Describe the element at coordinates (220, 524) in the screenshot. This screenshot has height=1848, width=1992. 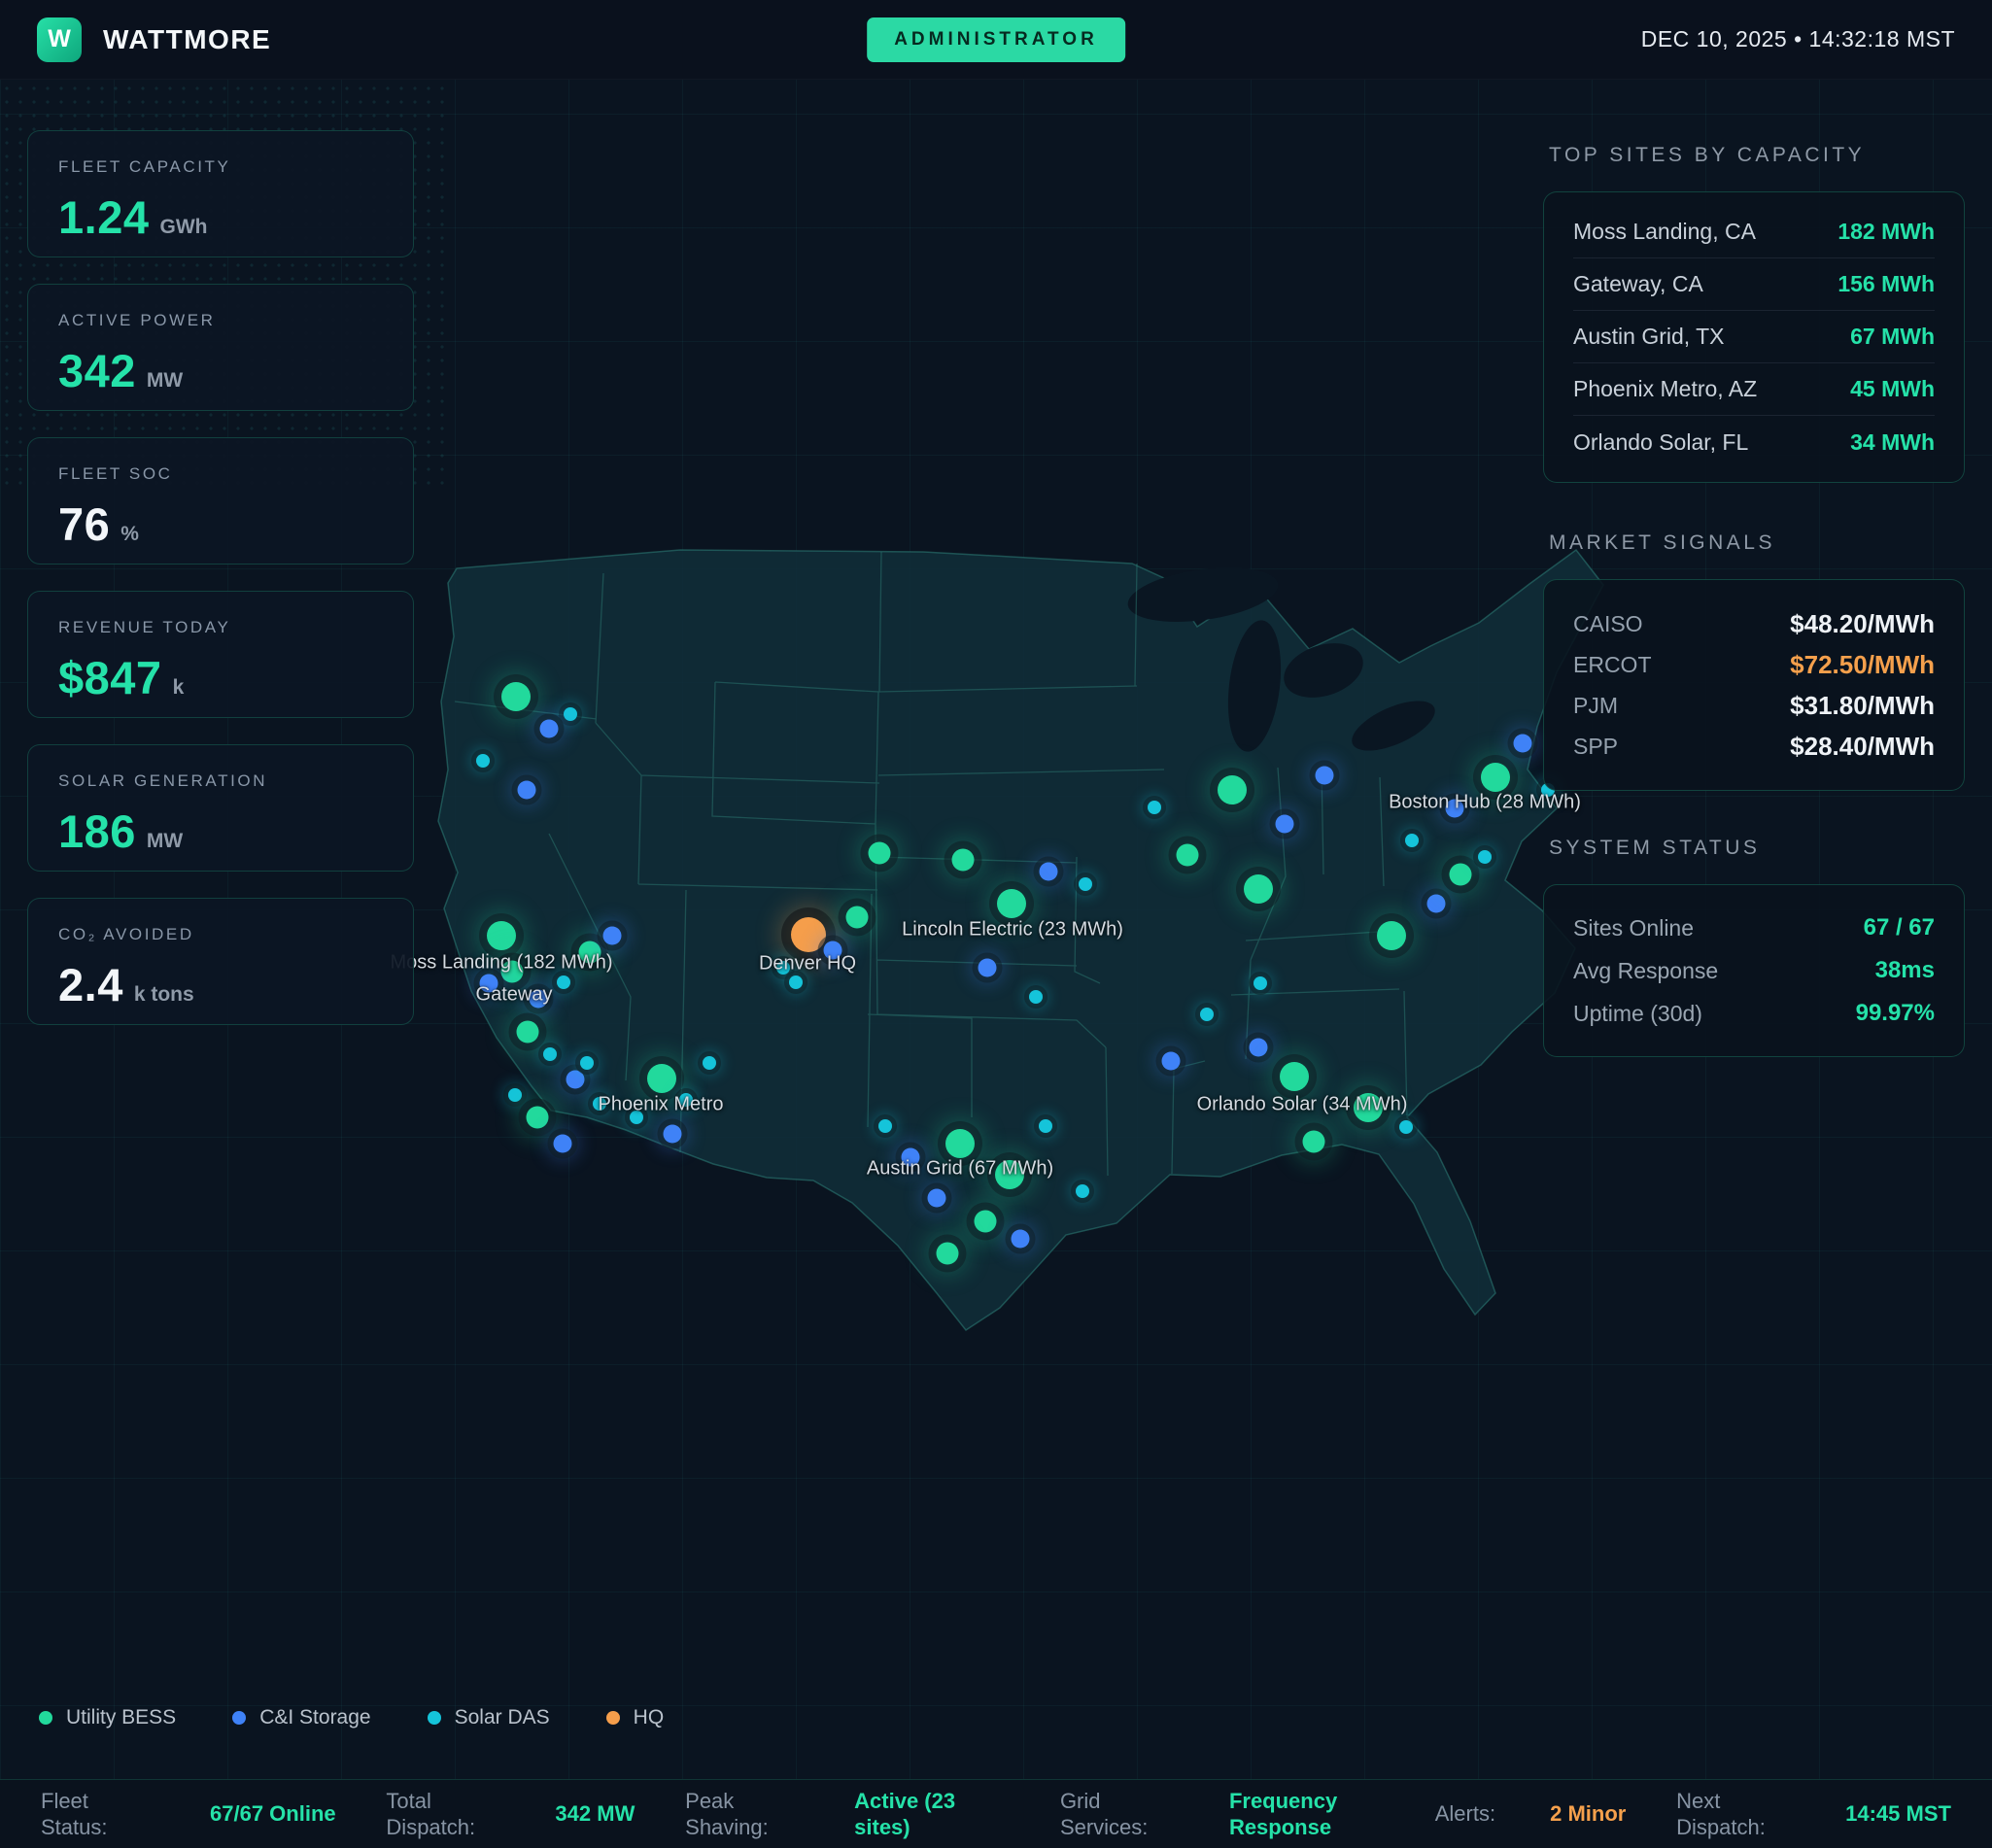
I see `stat-card-value-row: 76%` at that location.